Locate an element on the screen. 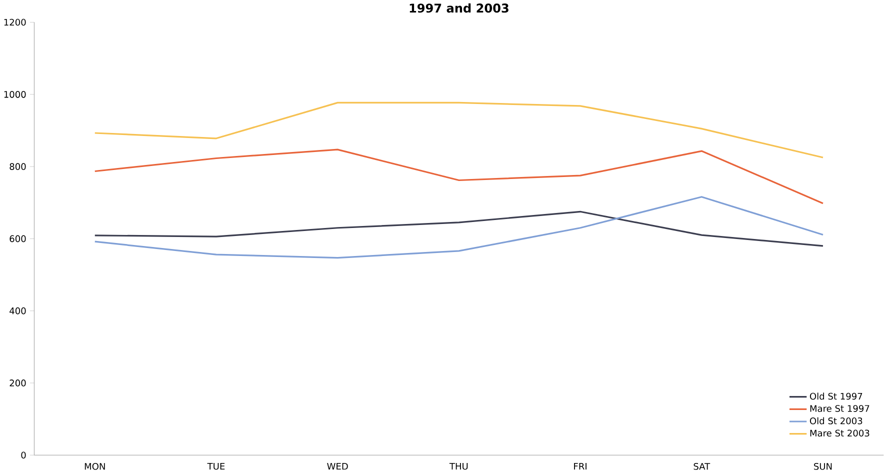  x-tick-label: TUE is located at coordinates (216, 466).